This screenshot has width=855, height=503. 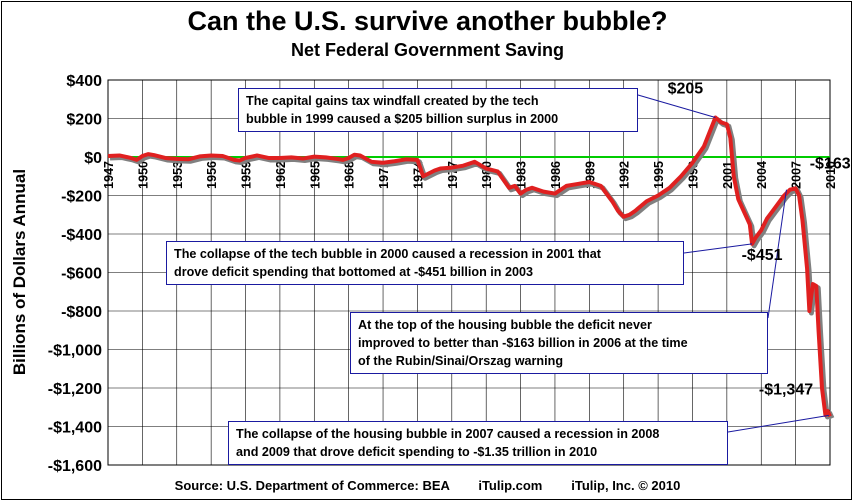 What do you see at coordinates (143, 175) in the screenshot?
I see `x-tick-label: 1950` at bounding box center [143, 175].